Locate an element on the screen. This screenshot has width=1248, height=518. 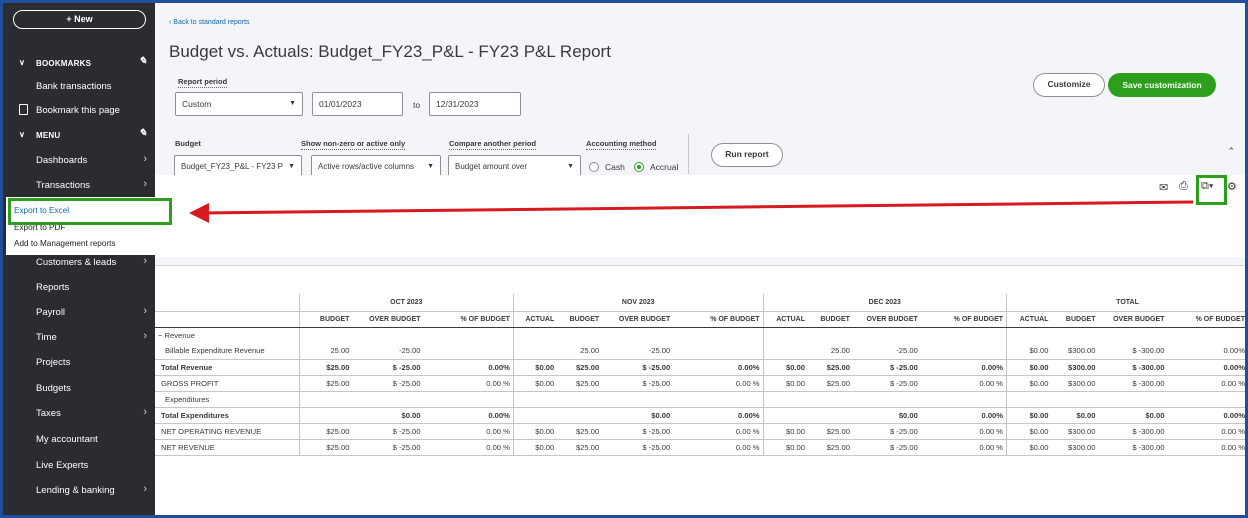
back-to-reports-link: ‹ Back to standard reports is located at coordinates (209, 22).